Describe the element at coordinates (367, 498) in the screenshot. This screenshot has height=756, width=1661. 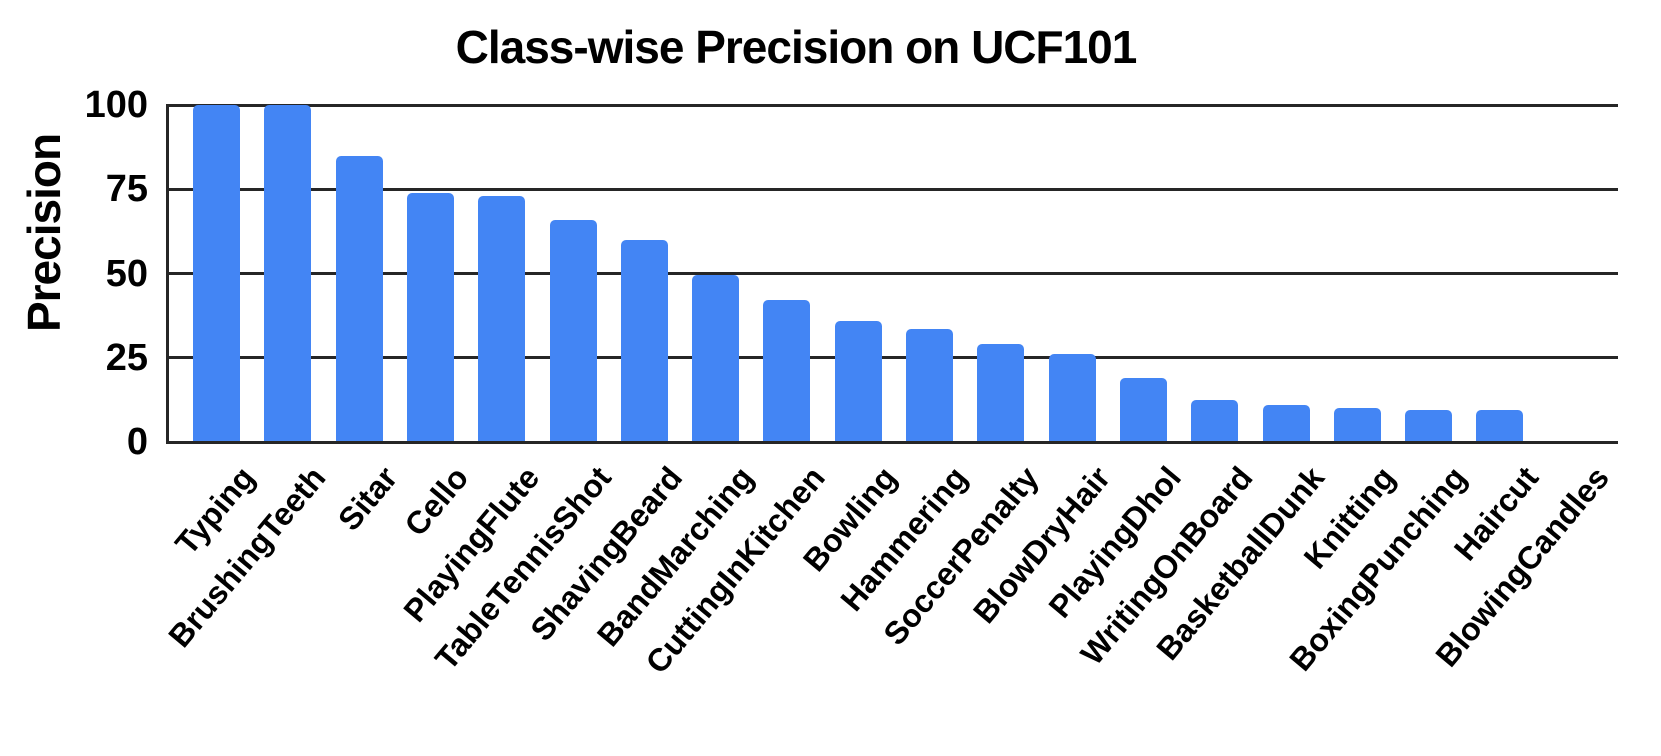
I see `x-tick-label-Sitar: Sitar` at that location.